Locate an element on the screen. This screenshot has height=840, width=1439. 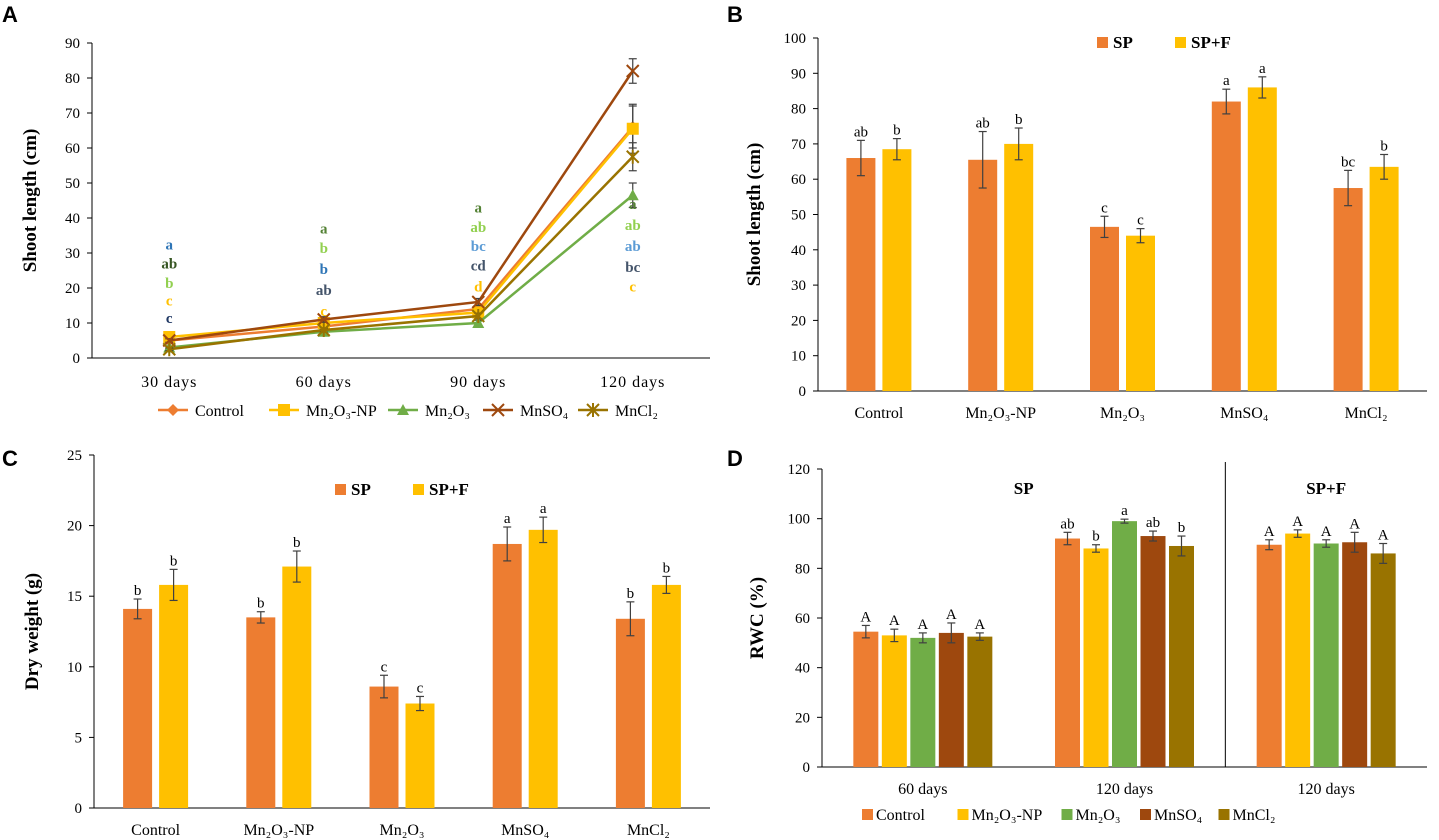
panel-d-legend-mnso4-swatch is located at coordinates (1145, 814).